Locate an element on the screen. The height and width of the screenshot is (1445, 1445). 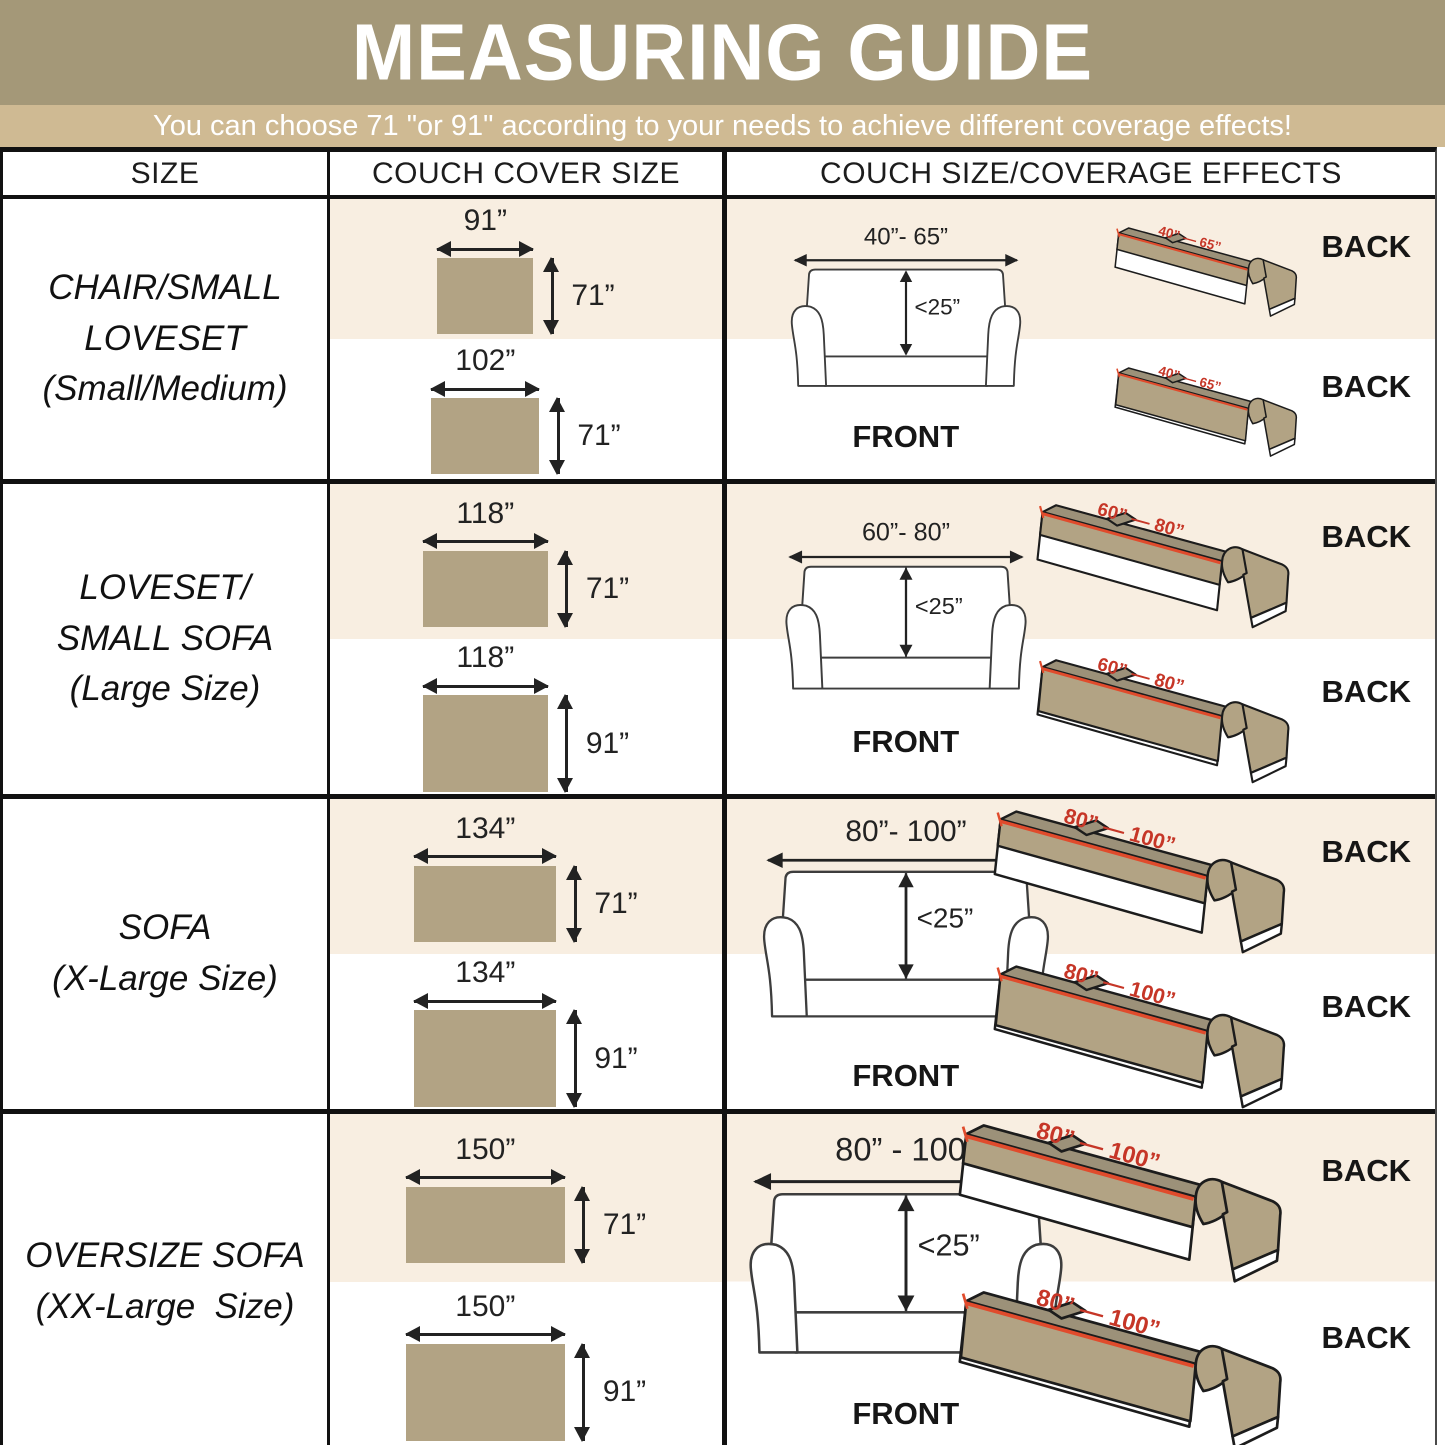
couch-front-view: 40”- 65” <25” FRONT is located at coordinates (883, 339).